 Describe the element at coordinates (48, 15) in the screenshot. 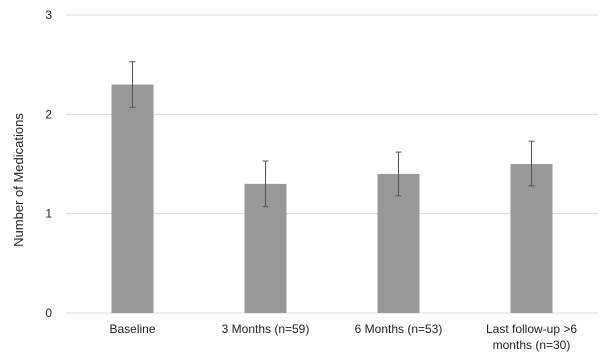

I see `y-tick-label: 3` at that location.